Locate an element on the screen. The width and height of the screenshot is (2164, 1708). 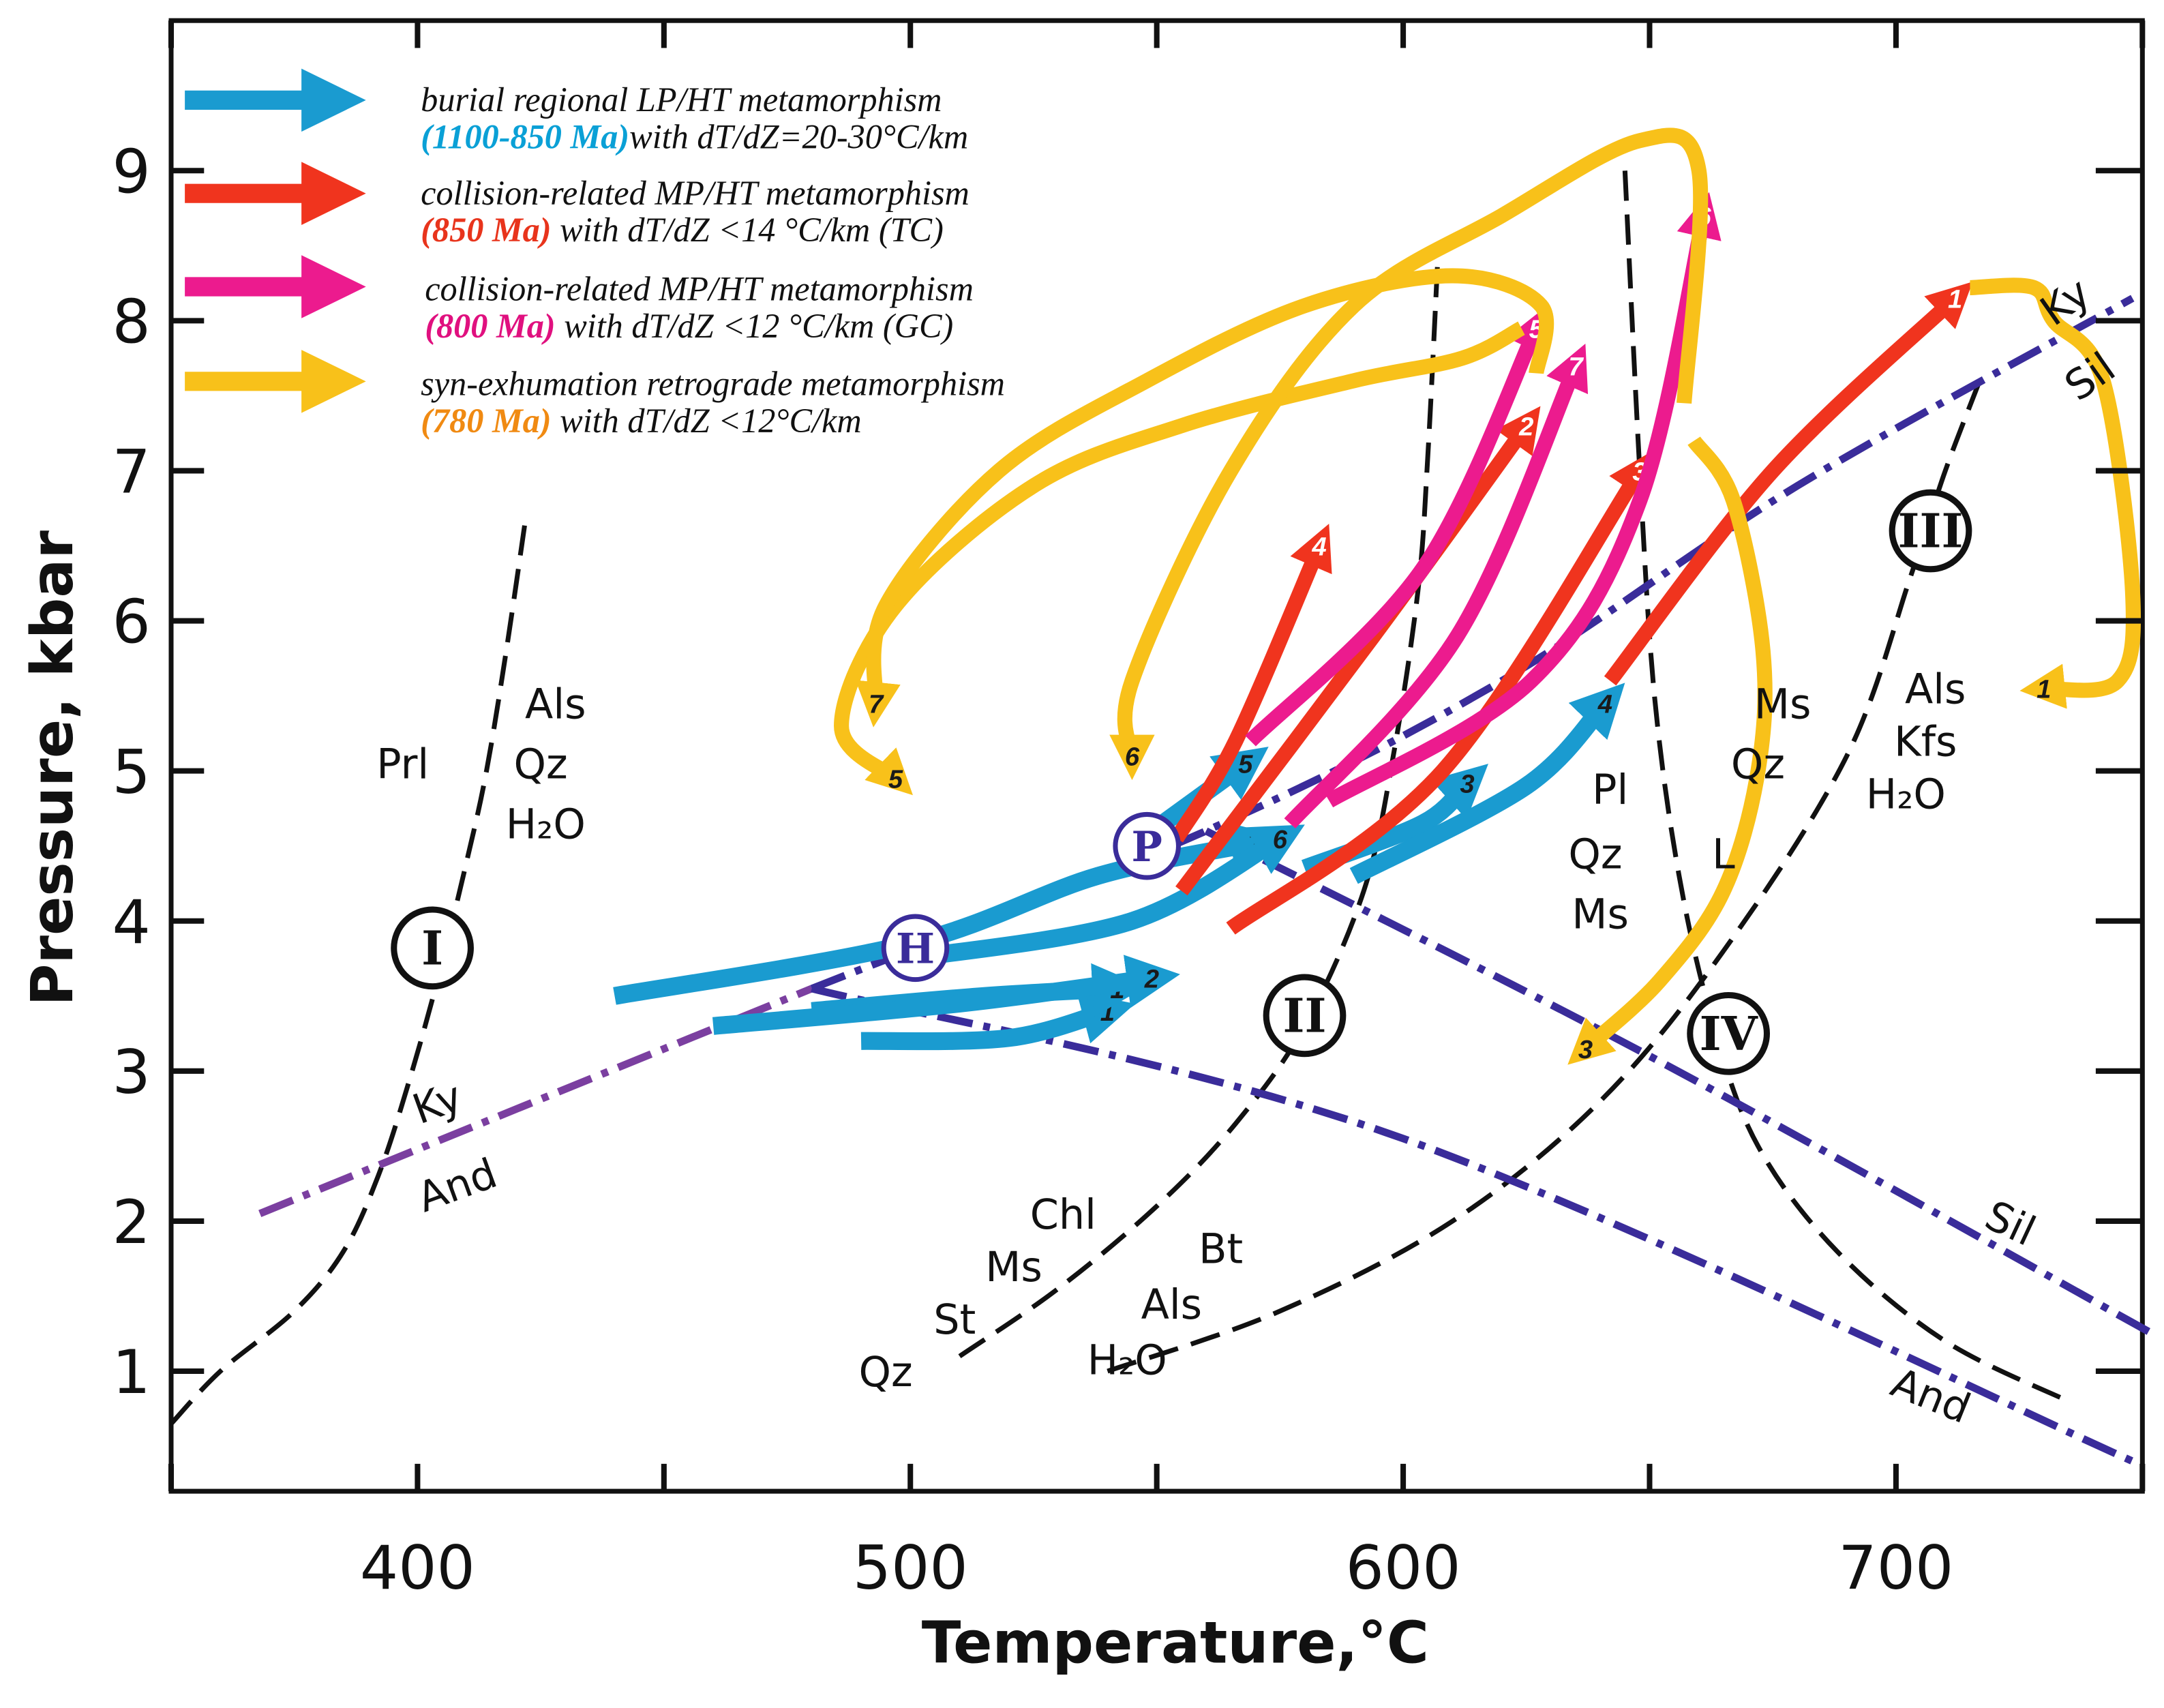
pt-path-magenta-7: 7 is located at coordinates (1436, 586).